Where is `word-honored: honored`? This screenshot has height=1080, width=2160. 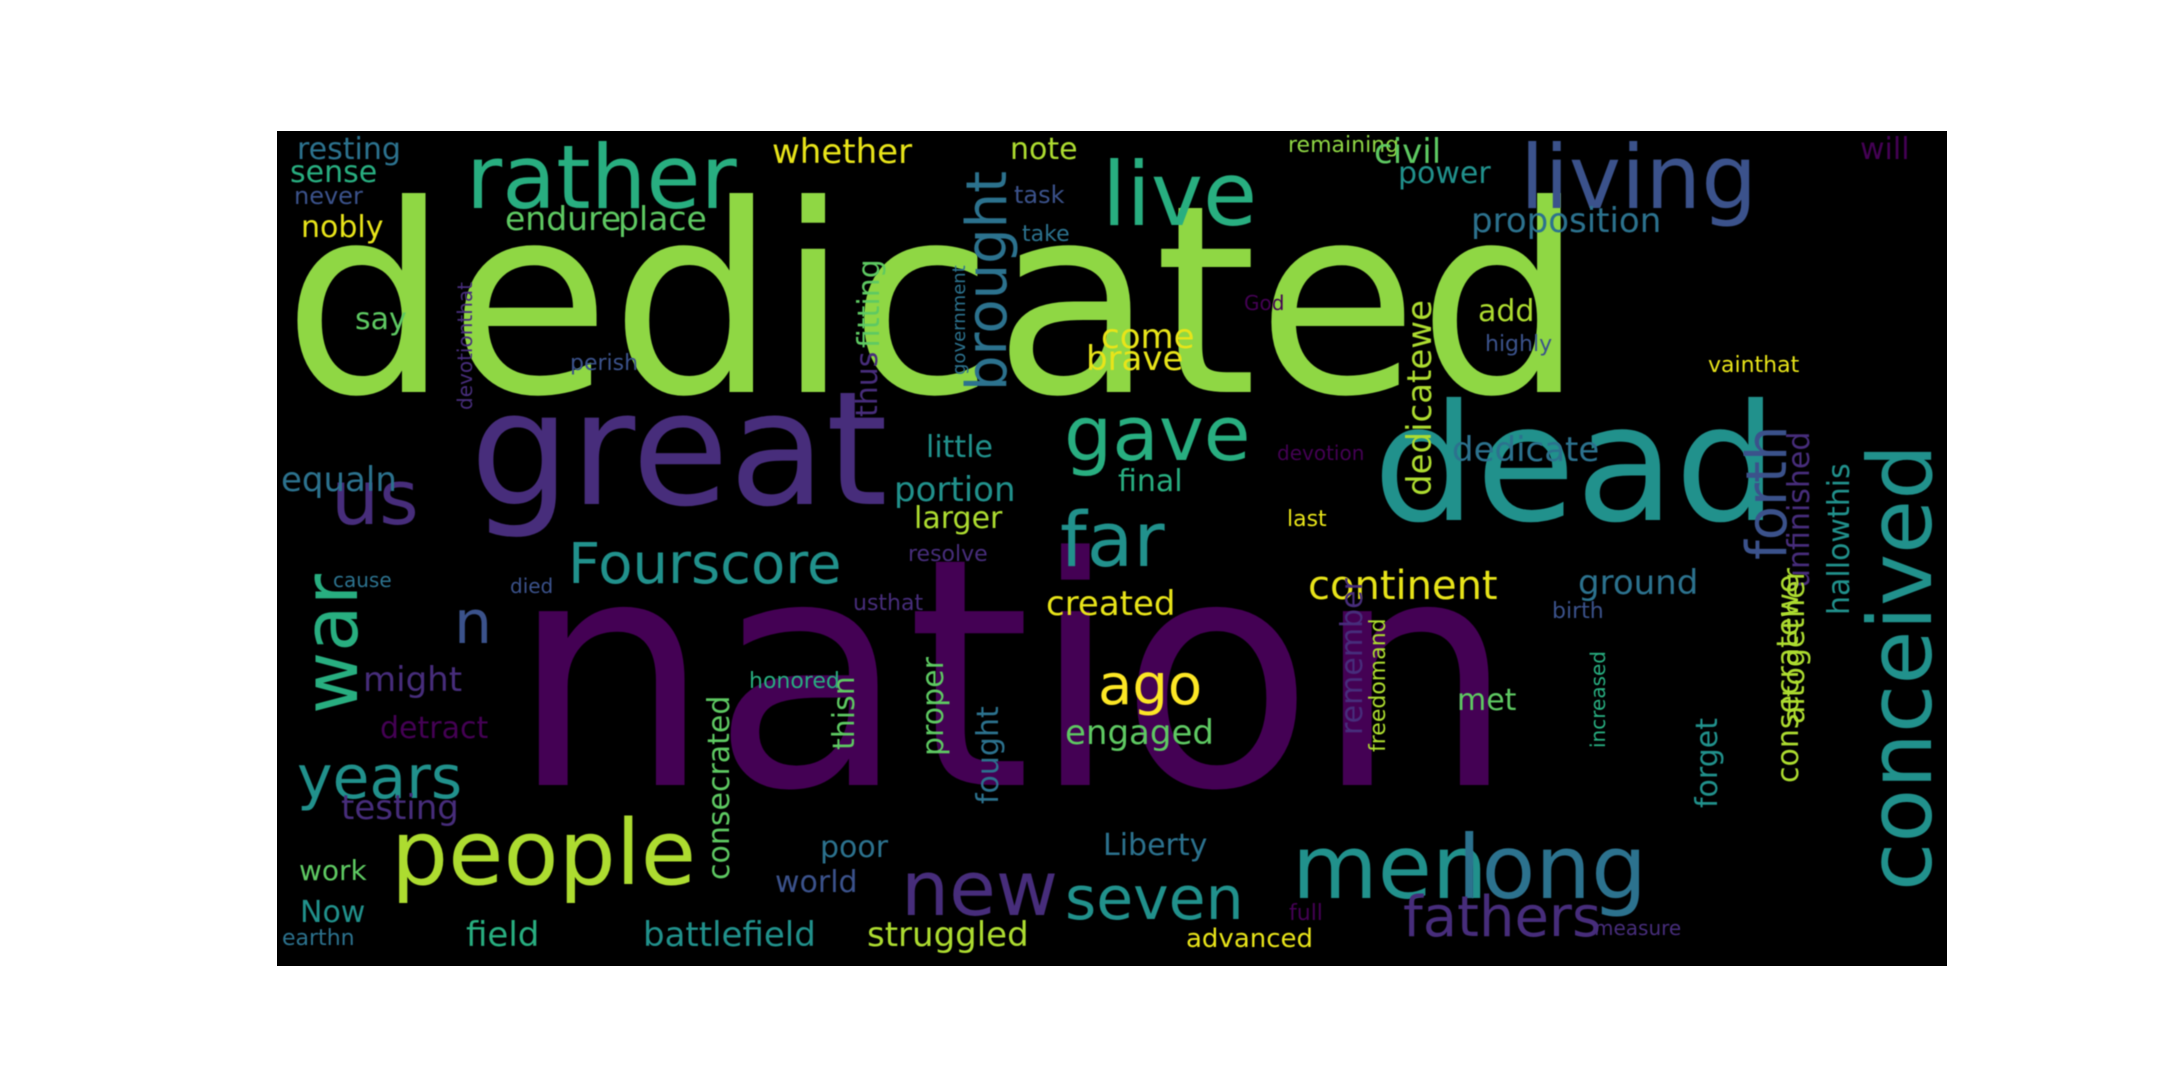 word-honored: honored is located at coordinates (794, 681).